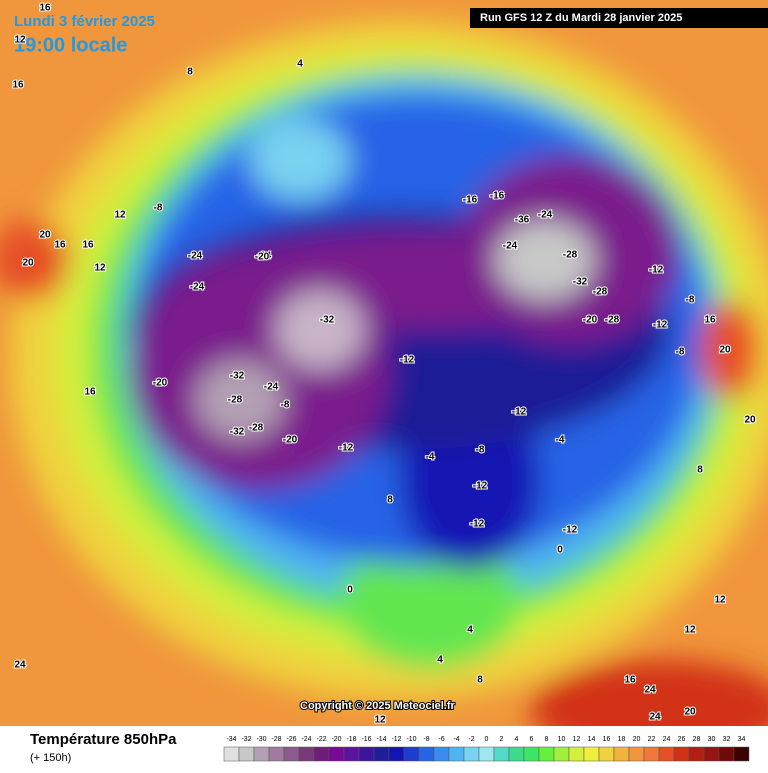  I want to click on colorbar-tick-label: 6, so click(532, 739).